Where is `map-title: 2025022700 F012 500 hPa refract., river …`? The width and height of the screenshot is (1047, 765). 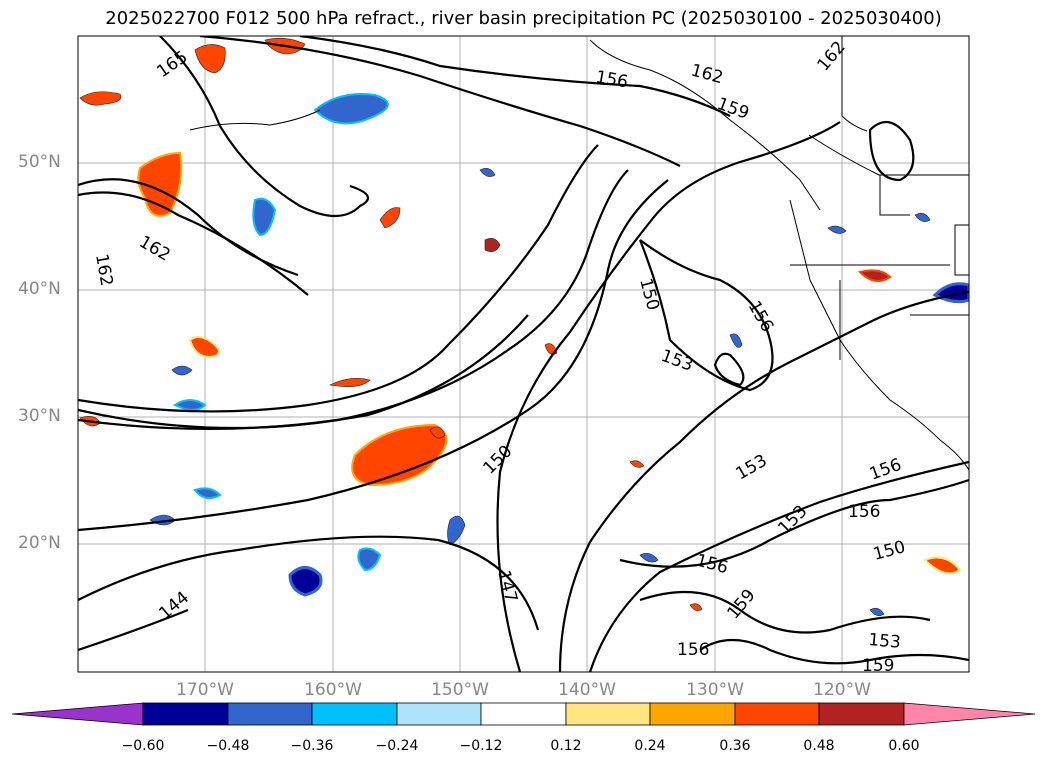
map-title: 2025022700 F012 500 hPa refract., river … is located at coordinates (523, 18).